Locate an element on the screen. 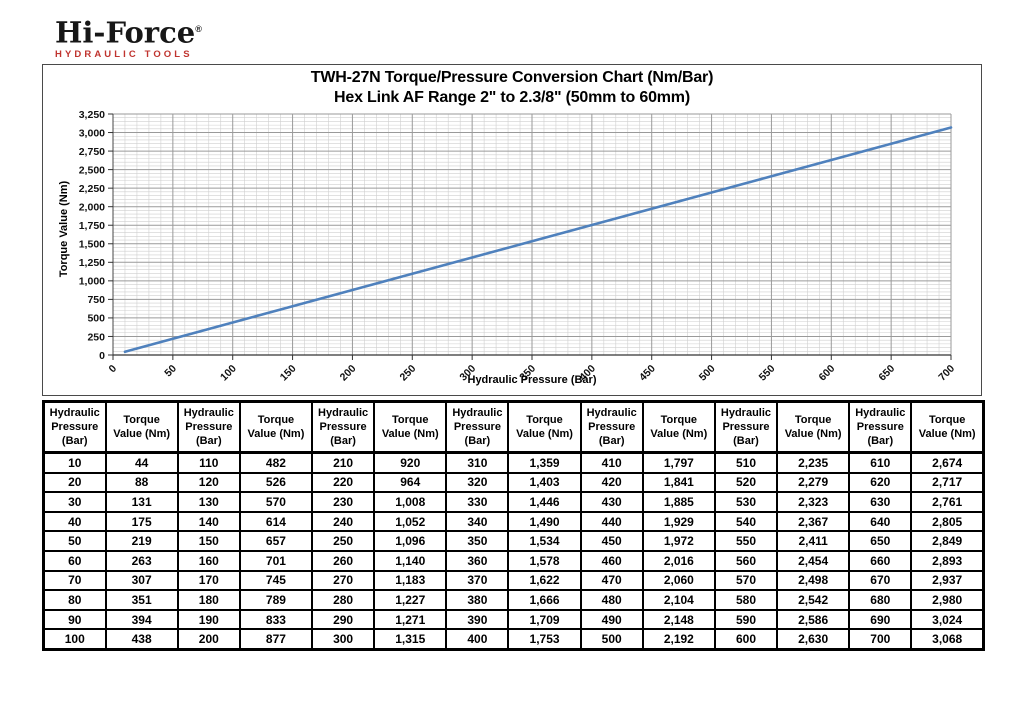 This screenshot has width=1024, height=725. torque-cell: 88 is located at coordinates (141, 482).